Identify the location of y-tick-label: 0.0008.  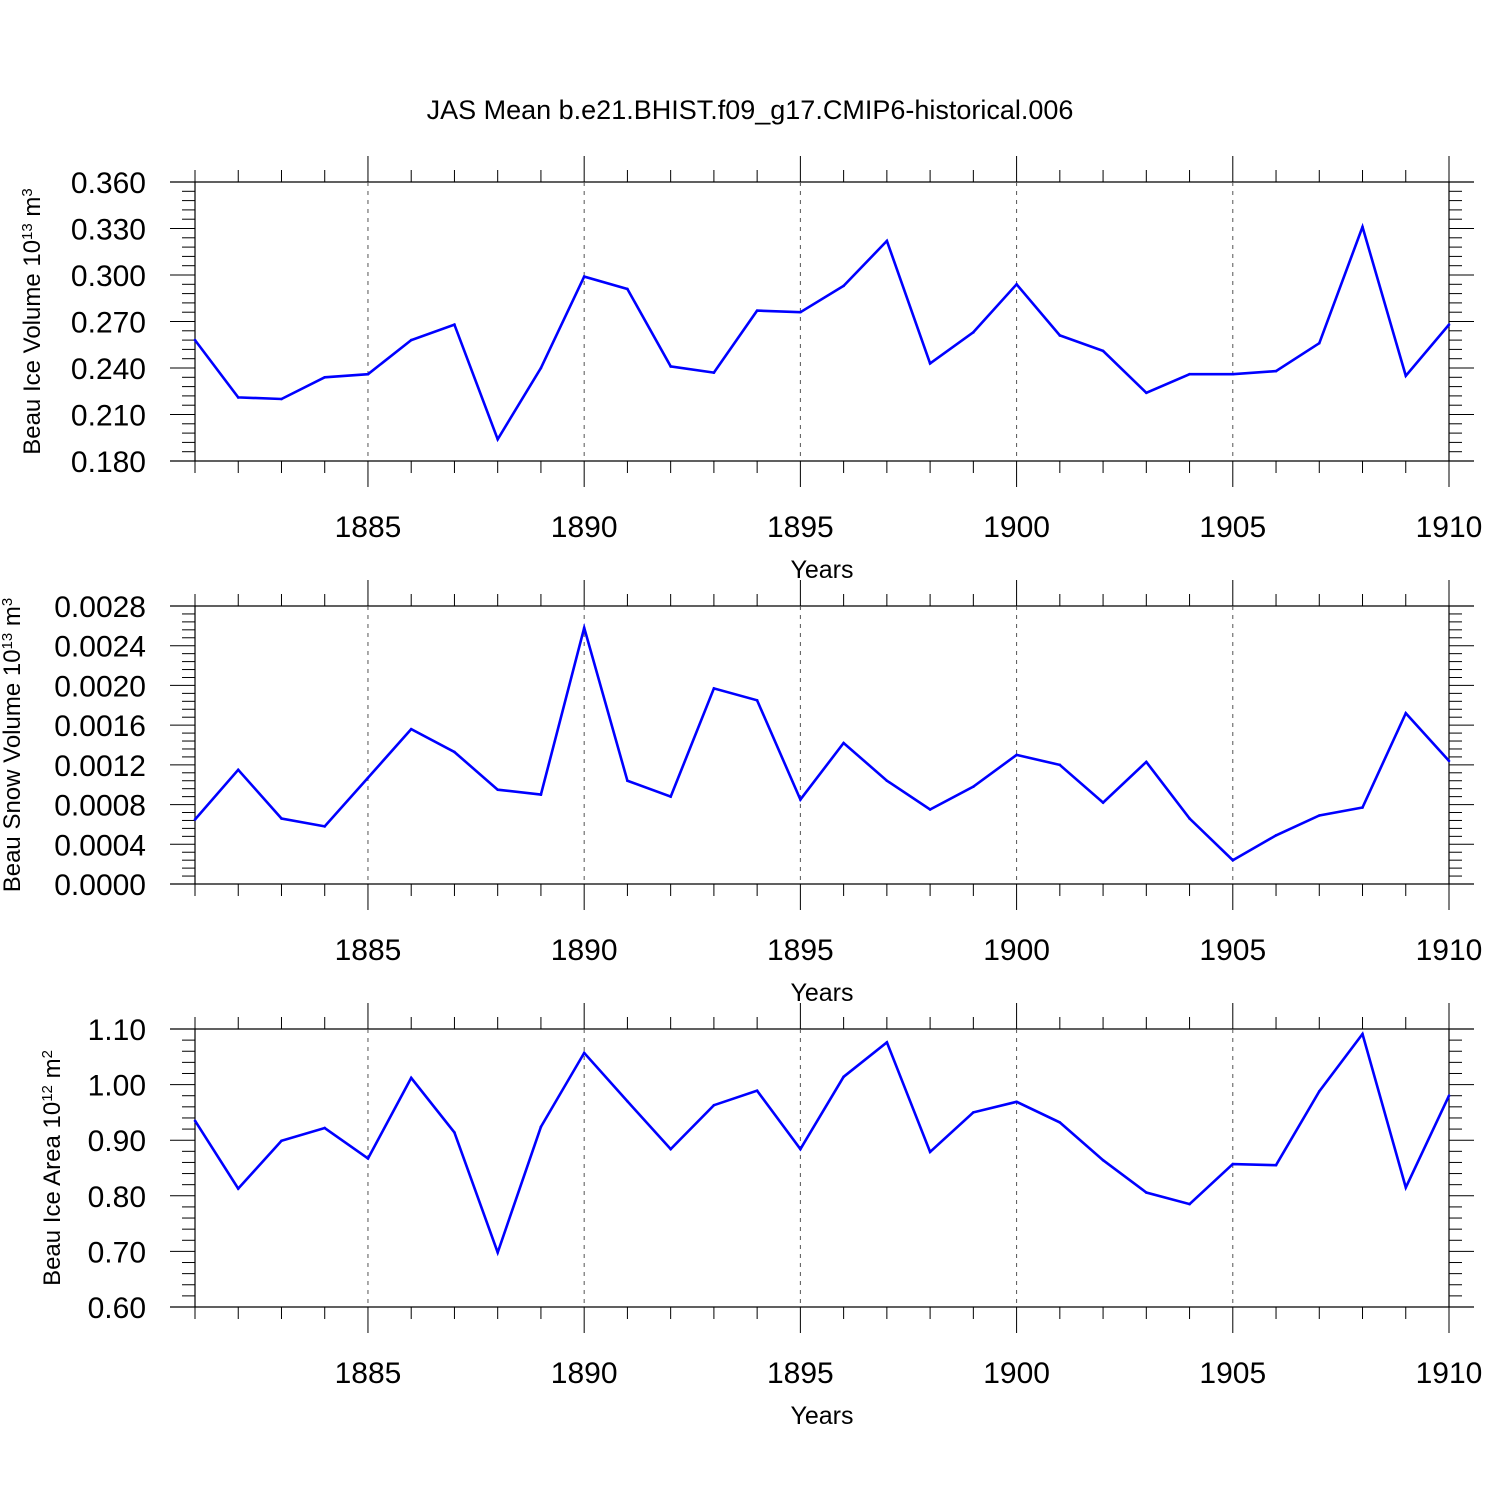
(100, 806).